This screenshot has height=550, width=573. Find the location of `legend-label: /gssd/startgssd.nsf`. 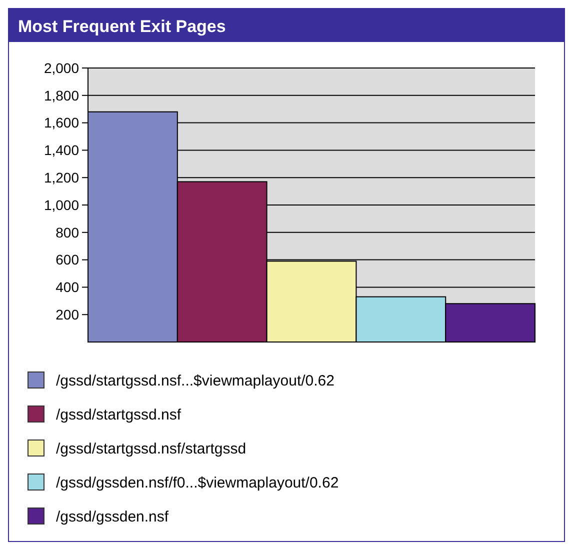

legend-label: /gssd/startgssd.nsf is located at coordinates (119, 415).